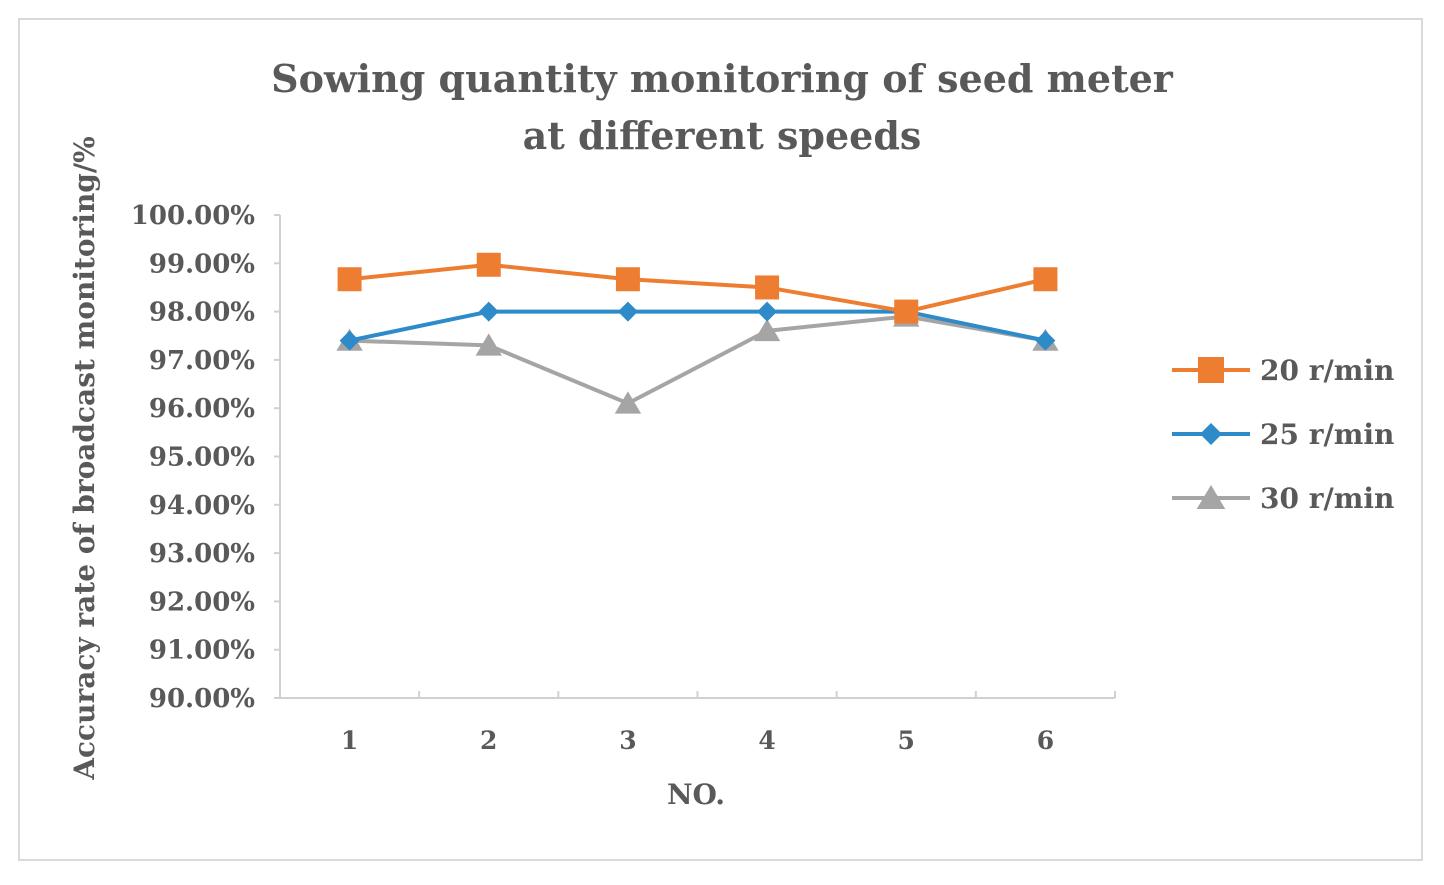 This screenshot has height=885, width=1444. What do you see at coordinates (1045, 740) in the screenshot?
I see `x-tick-label: 6` at bounding box center [1045, 740].